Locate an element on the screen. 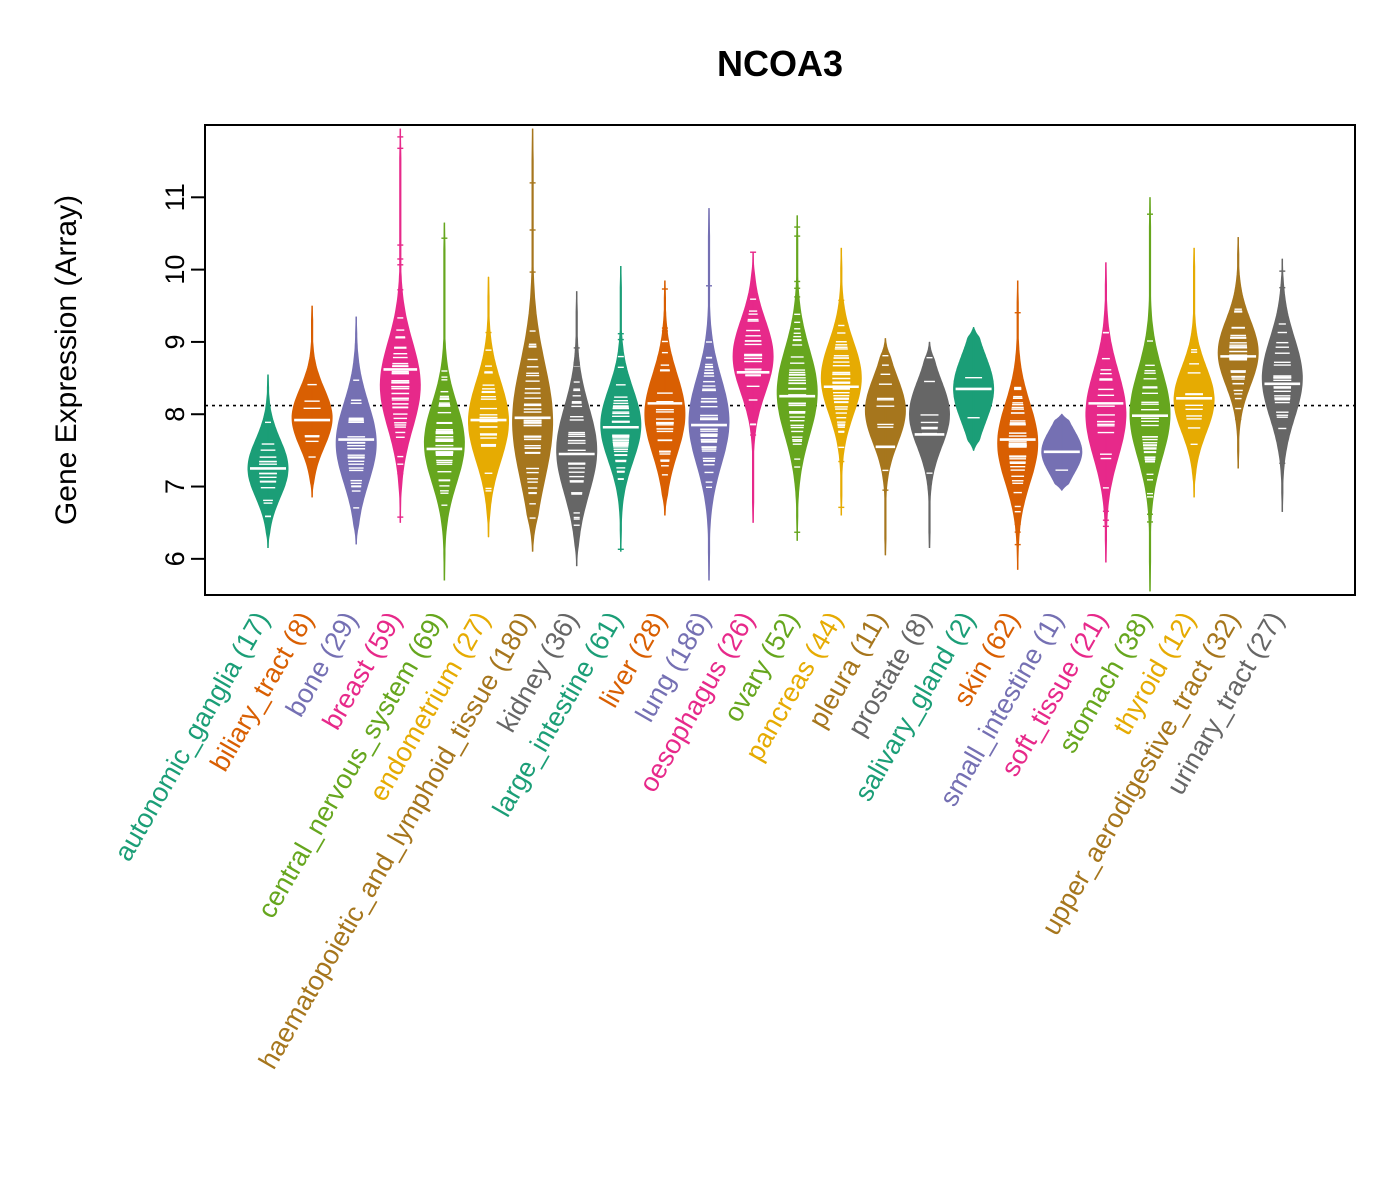  violin-haematopoietic_and_lymphoid_tissue is located at coordinates (533, 340).